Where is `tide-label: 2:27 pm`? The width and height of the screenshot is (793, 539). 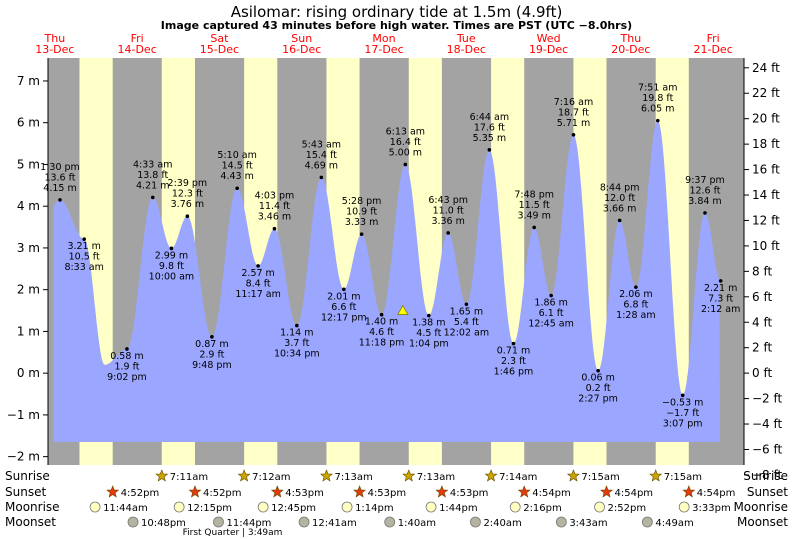 tide-label: 2:27 pm is located at coordinates (598, 399).